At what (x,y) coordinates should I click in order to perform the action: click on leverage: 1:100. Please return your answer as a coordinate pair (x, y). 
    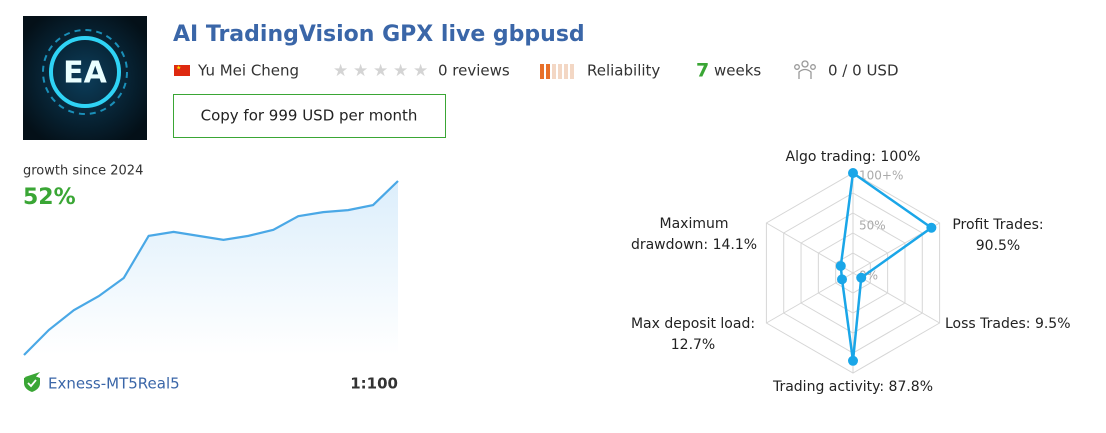
    Looking at the image, I should click on (374, 384).